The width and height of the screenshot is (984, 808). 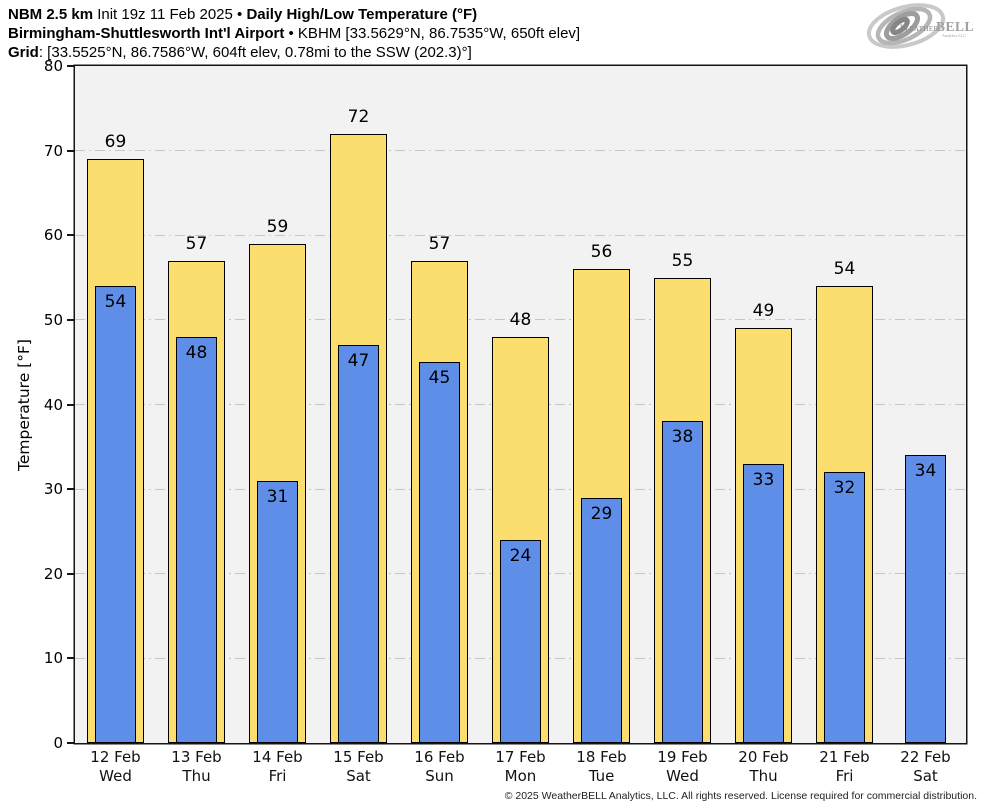 I want to click on day-column: 59 31, so click(x=277, y=404).